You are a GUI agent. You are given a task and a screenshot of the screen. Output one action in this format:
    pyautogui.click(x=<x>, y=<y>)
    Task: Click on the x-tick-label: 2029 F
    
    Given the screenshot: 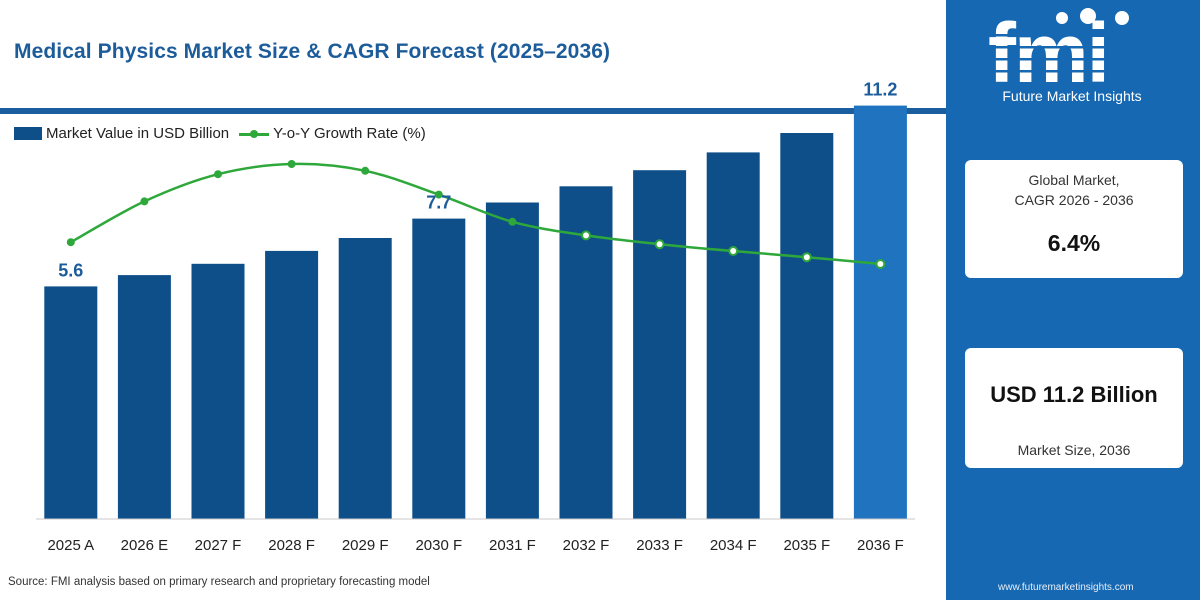 What is the action you would take?
    pyautogui.click(x=365, y=545)
    